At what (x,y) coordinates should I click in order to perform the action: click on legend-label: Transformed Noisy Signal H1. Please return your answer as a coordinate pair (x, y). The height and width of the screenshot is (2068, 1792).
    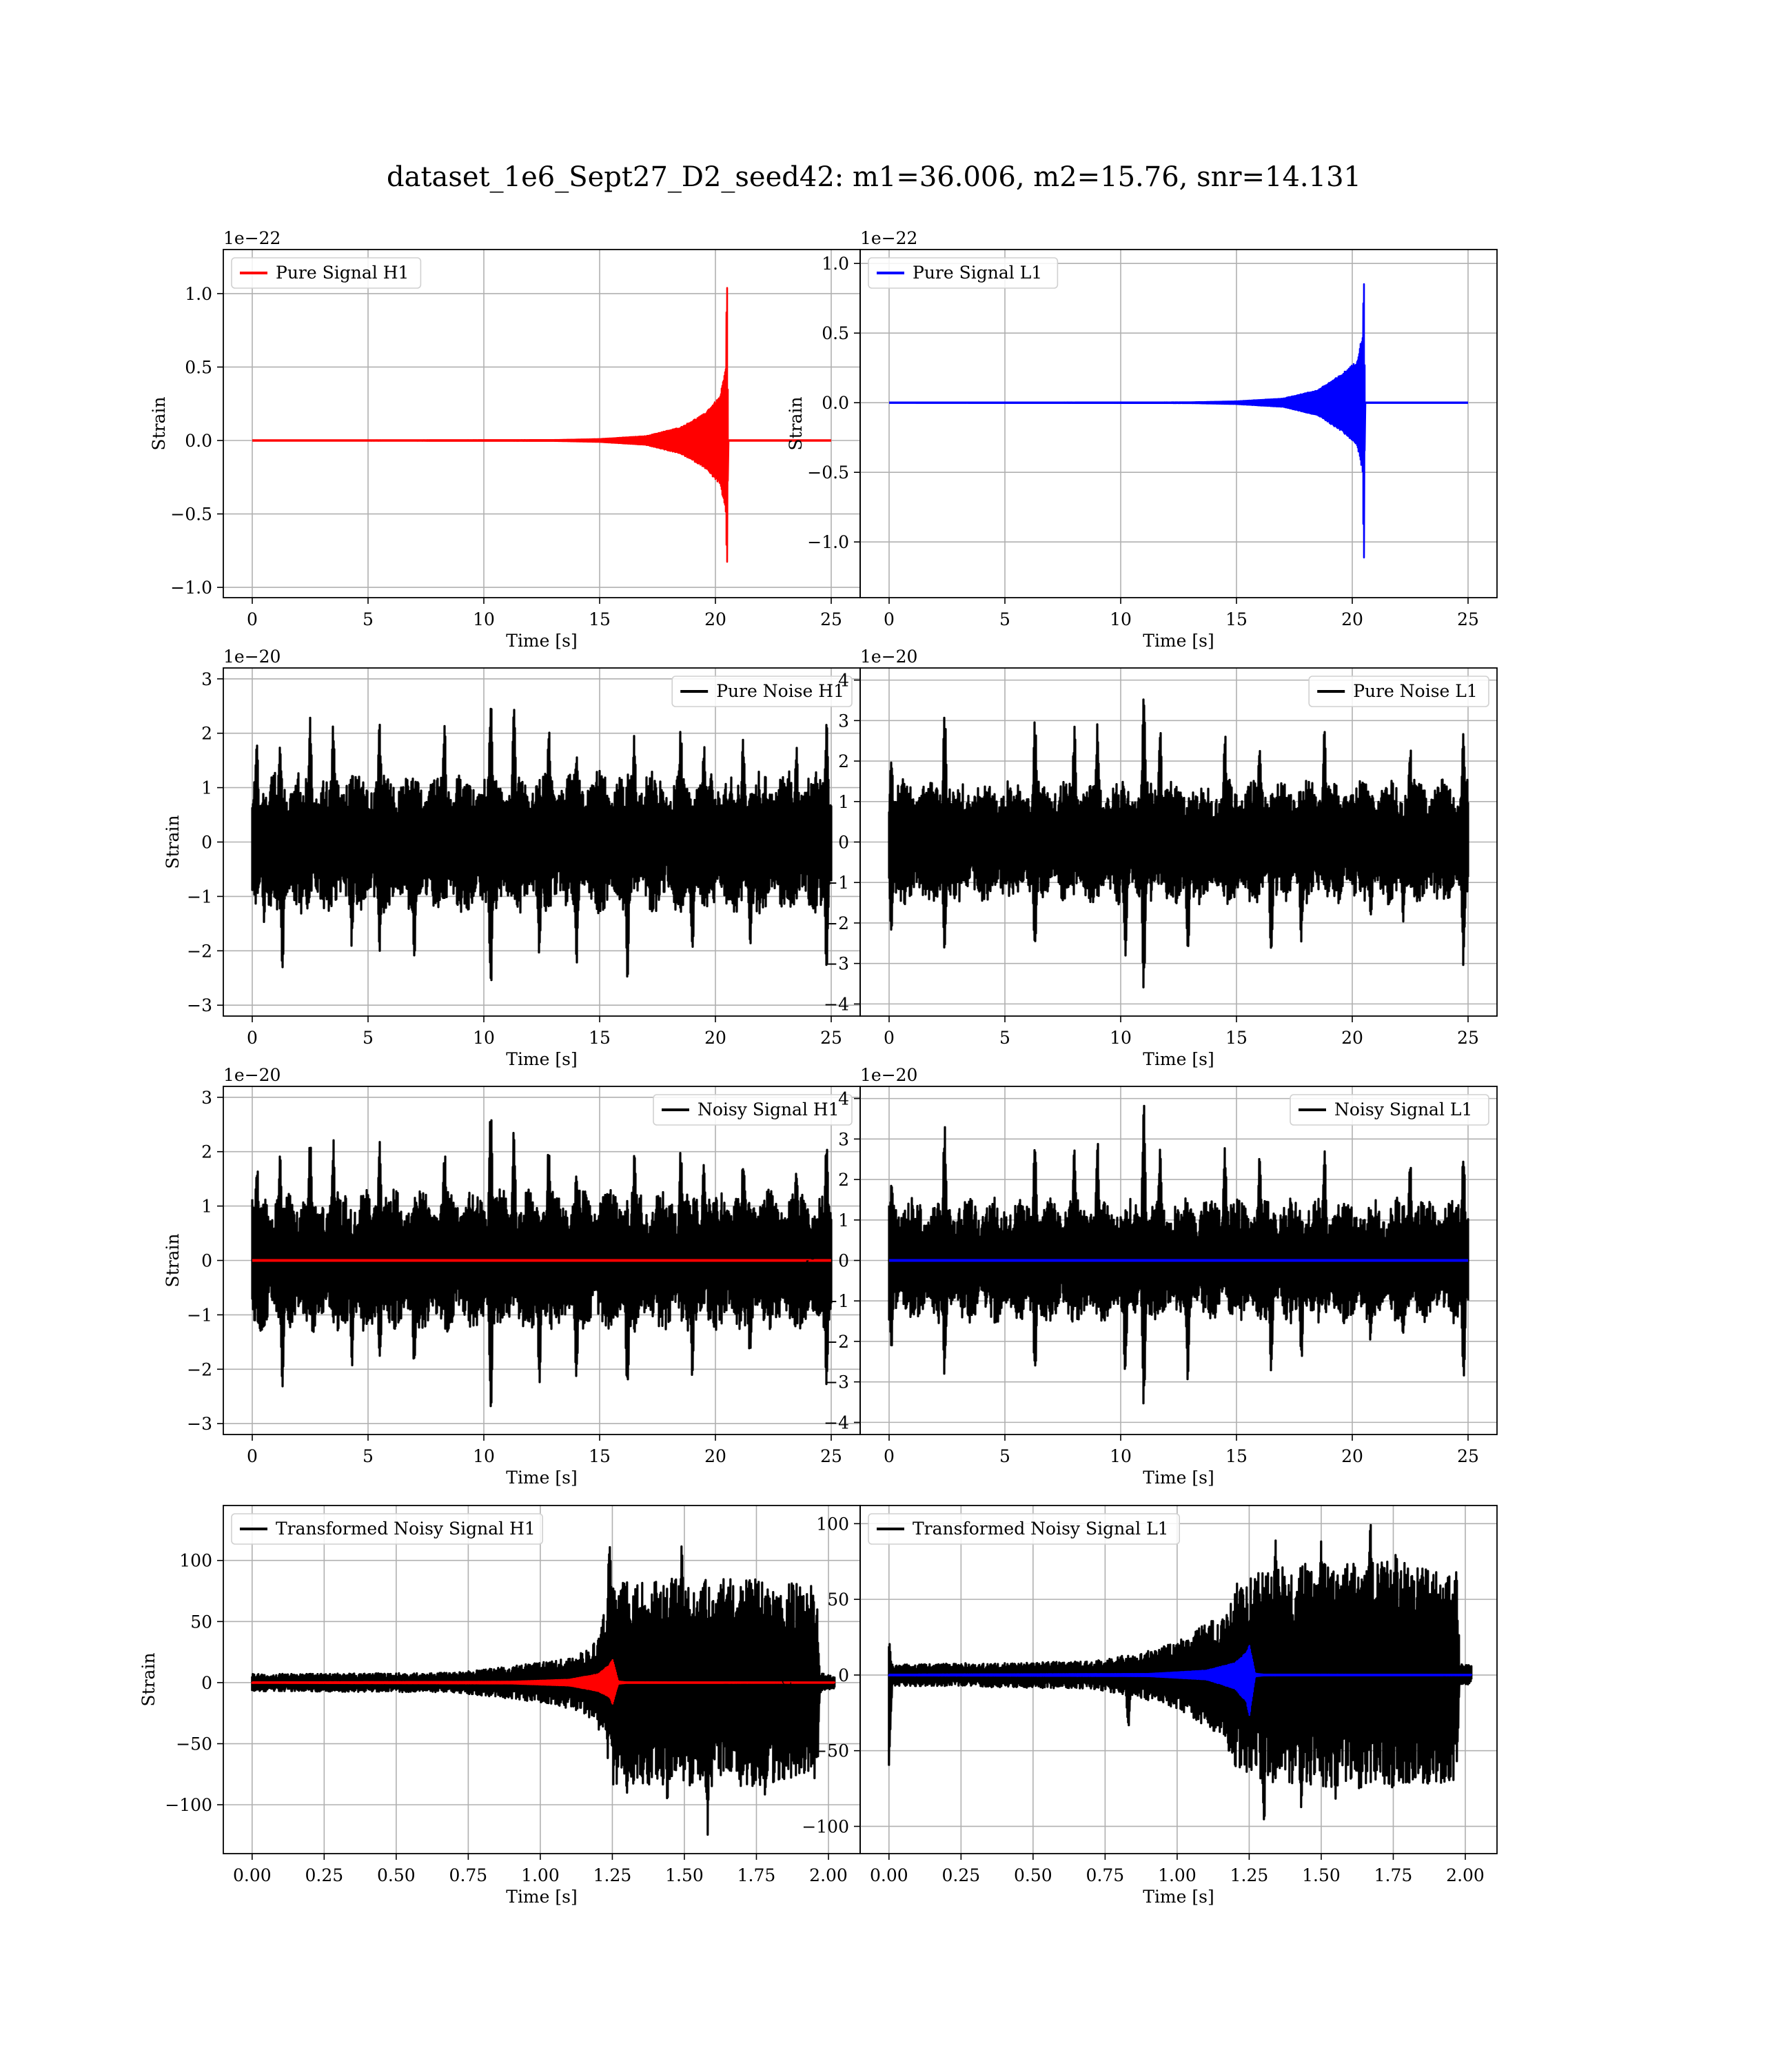
    Looking at the image, I should click on (406, 1529).